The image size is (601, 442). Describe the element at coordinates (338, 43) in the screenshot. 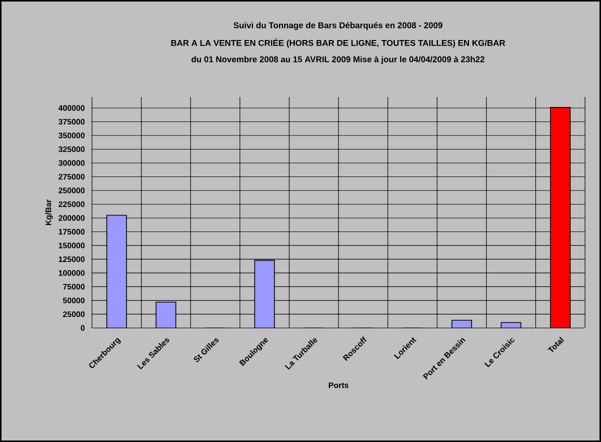

I see `chart-subtitle: BAR A LA VENTE EN CRIÉE (HORS BAR DE LIGNE, TOUTES TAILLES) EN KG/BAR` at that location.